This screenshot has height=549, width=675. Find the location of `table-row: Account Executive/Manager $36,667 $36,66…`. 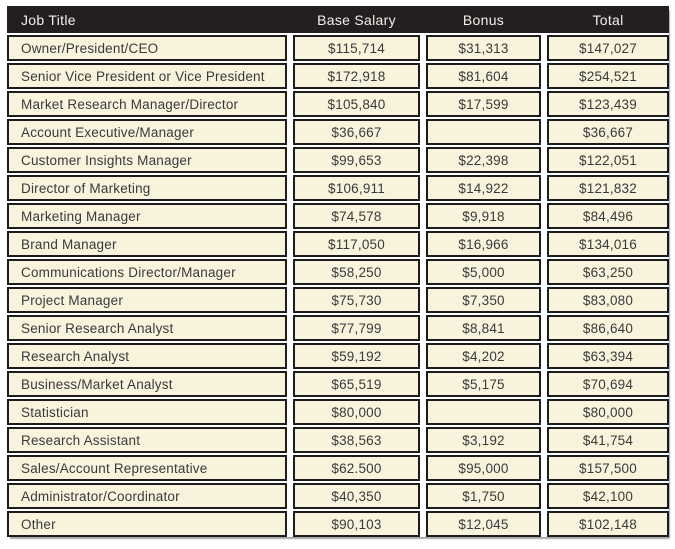

table-row: Account Executive/Manager $36,667 $36,66… is located at coordinates (338, 132).